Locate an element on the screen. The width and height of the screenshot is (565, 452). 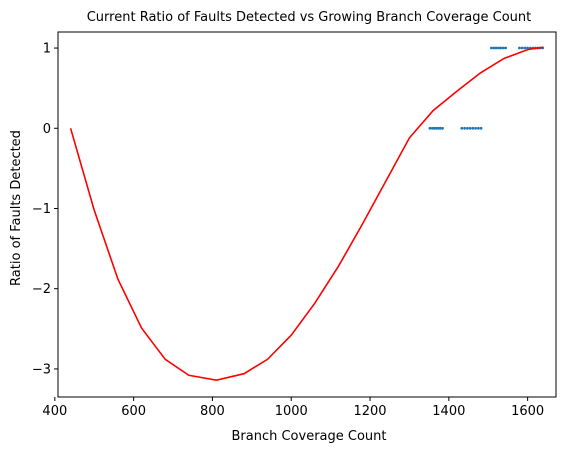
x-tick-label: 400 is located at coordinates (54, 411).